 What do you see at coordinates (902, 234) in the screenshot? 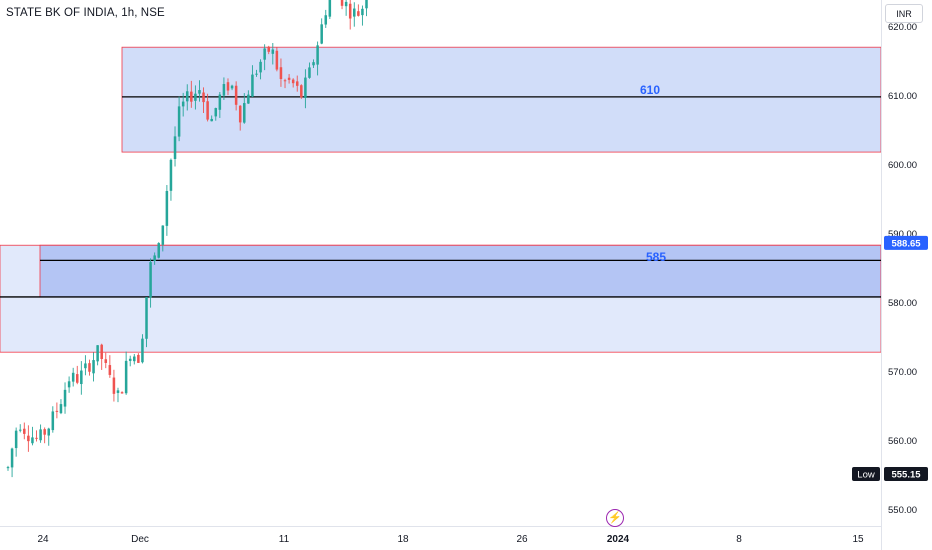
I see `y-tick-label: 590.00` at bounding box center [902, 234].